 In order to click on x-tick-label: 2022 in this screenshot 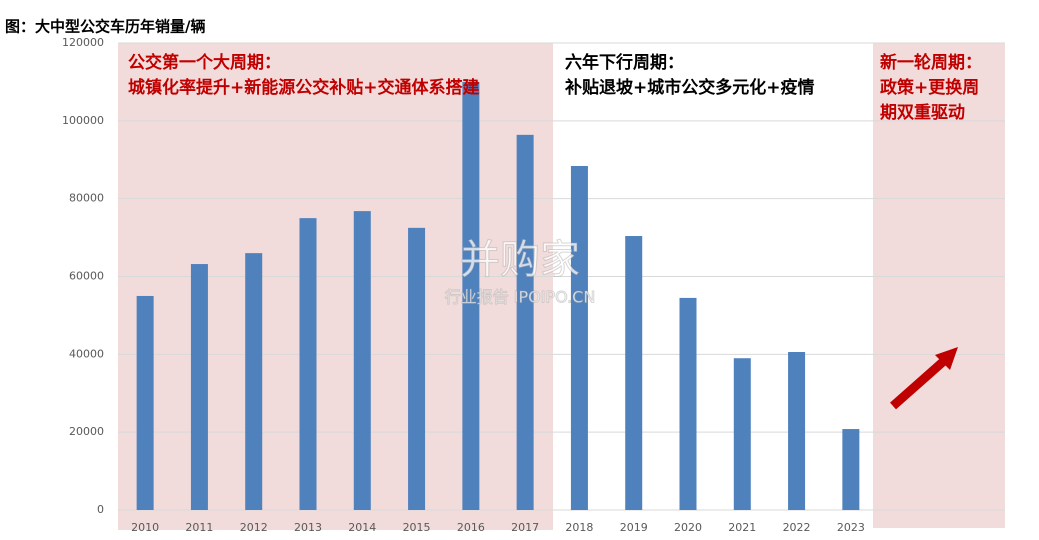, I will do `click(797, 527)`.